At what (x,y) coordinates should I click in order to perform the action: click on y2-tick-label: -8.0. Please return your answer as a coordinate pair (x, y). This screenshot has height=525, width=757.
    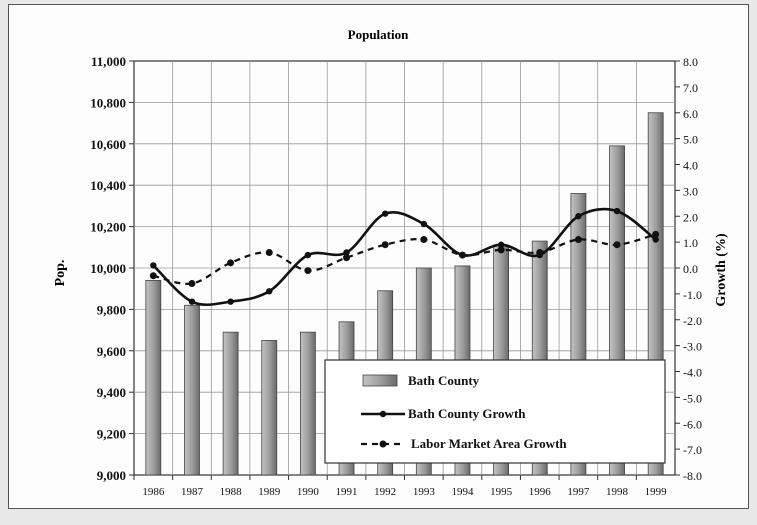
    Looking at the image, I should click on (692, 476).